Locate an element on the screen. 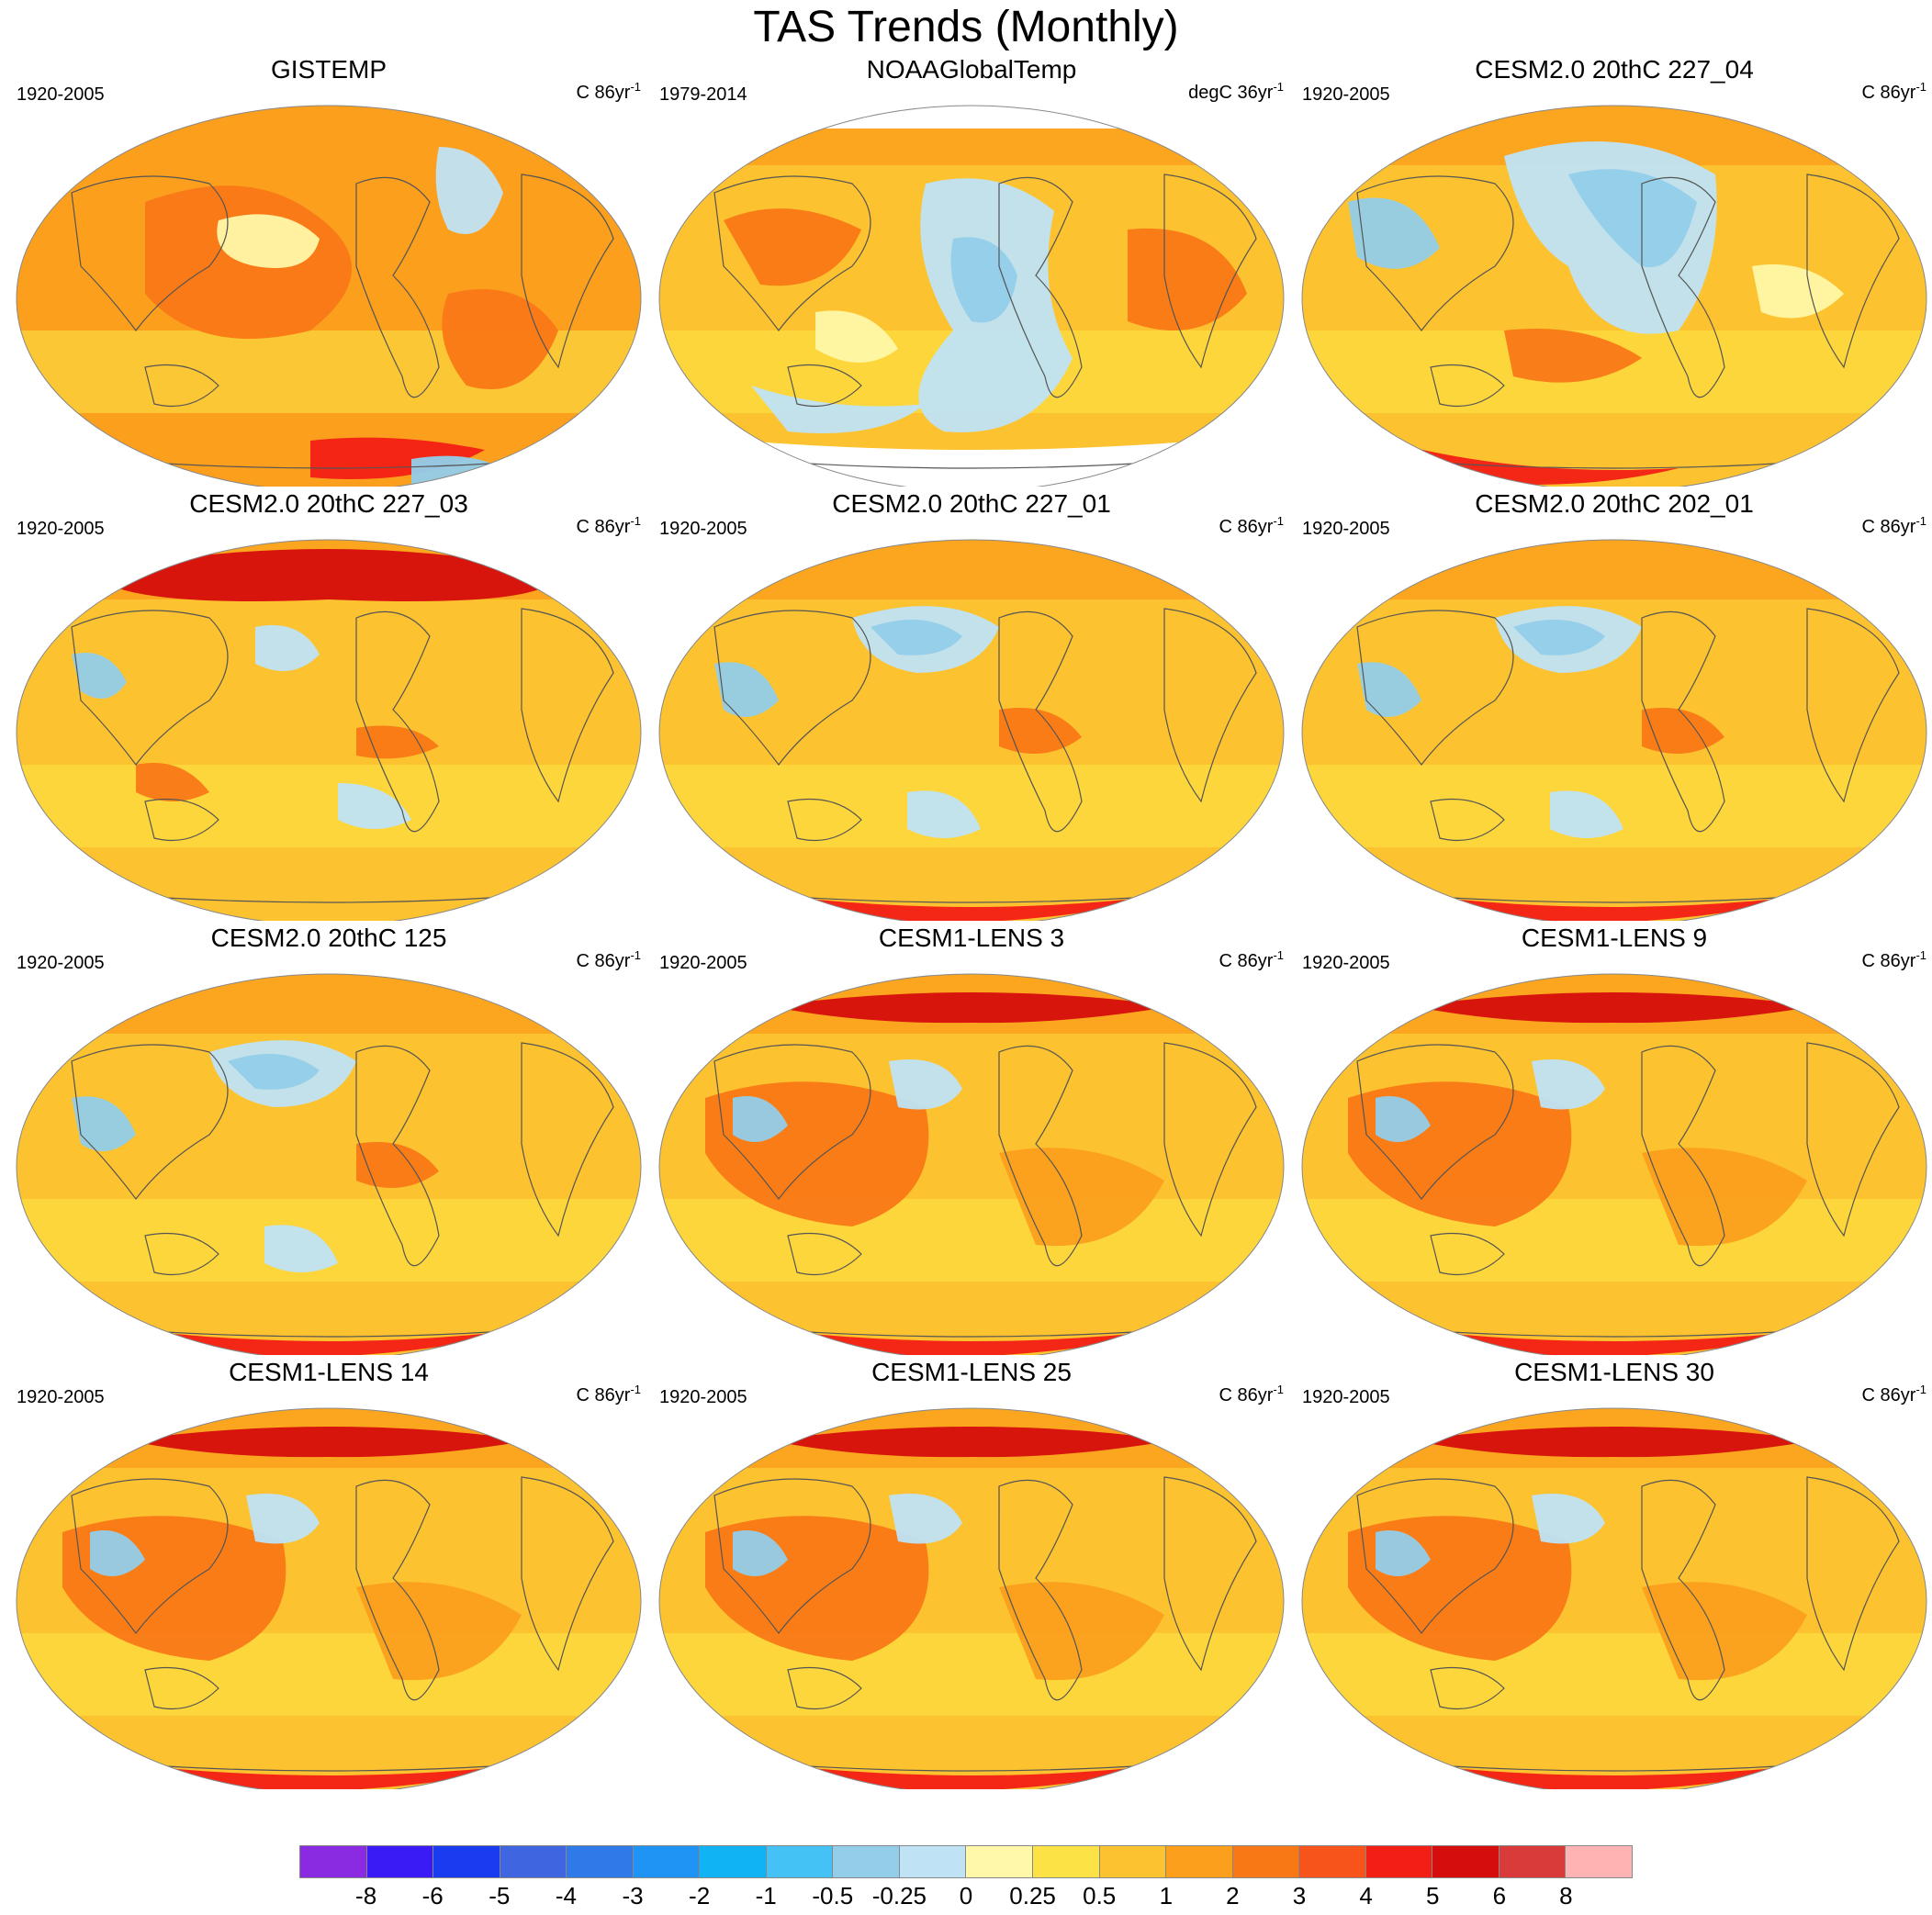 Image resolution: width=1932 pixels, height=1915 pixels. panel-title: CESM2.0 20thC 202_01 is located at coordinates (1614, 503).